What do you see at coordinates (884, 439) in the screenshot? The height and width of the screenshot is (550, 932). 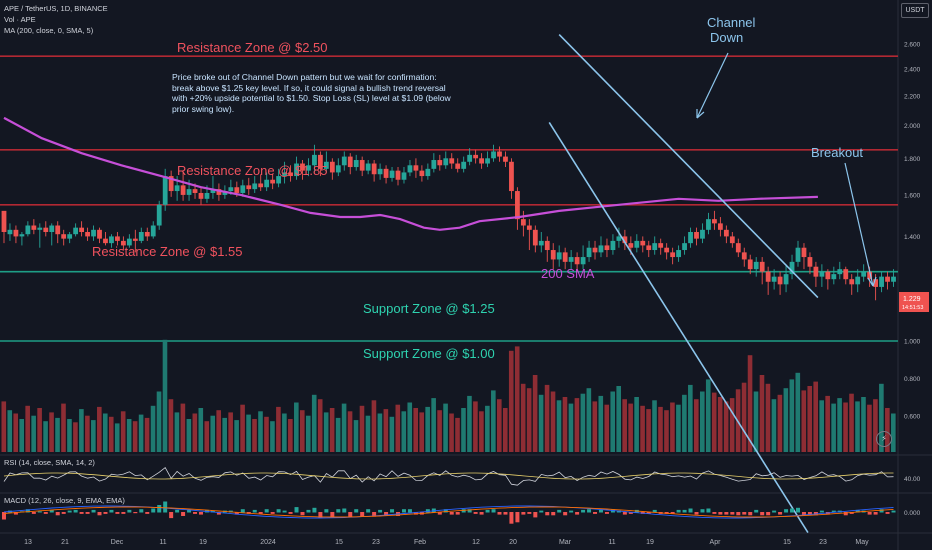 I see `lightning-icon: ⚡` at bounding box center [884, 439].